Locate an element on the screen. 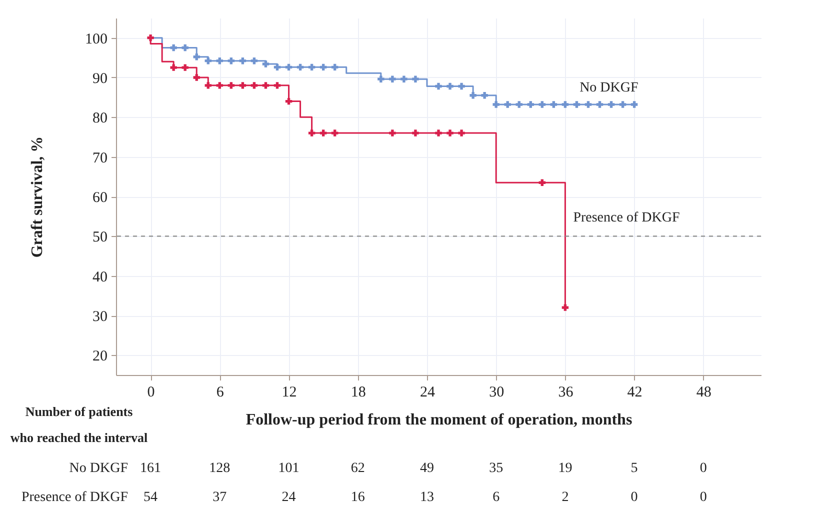 This screenshot has height=511, width=819. y-tick-label: 90 is located at coordinates (100, 79).